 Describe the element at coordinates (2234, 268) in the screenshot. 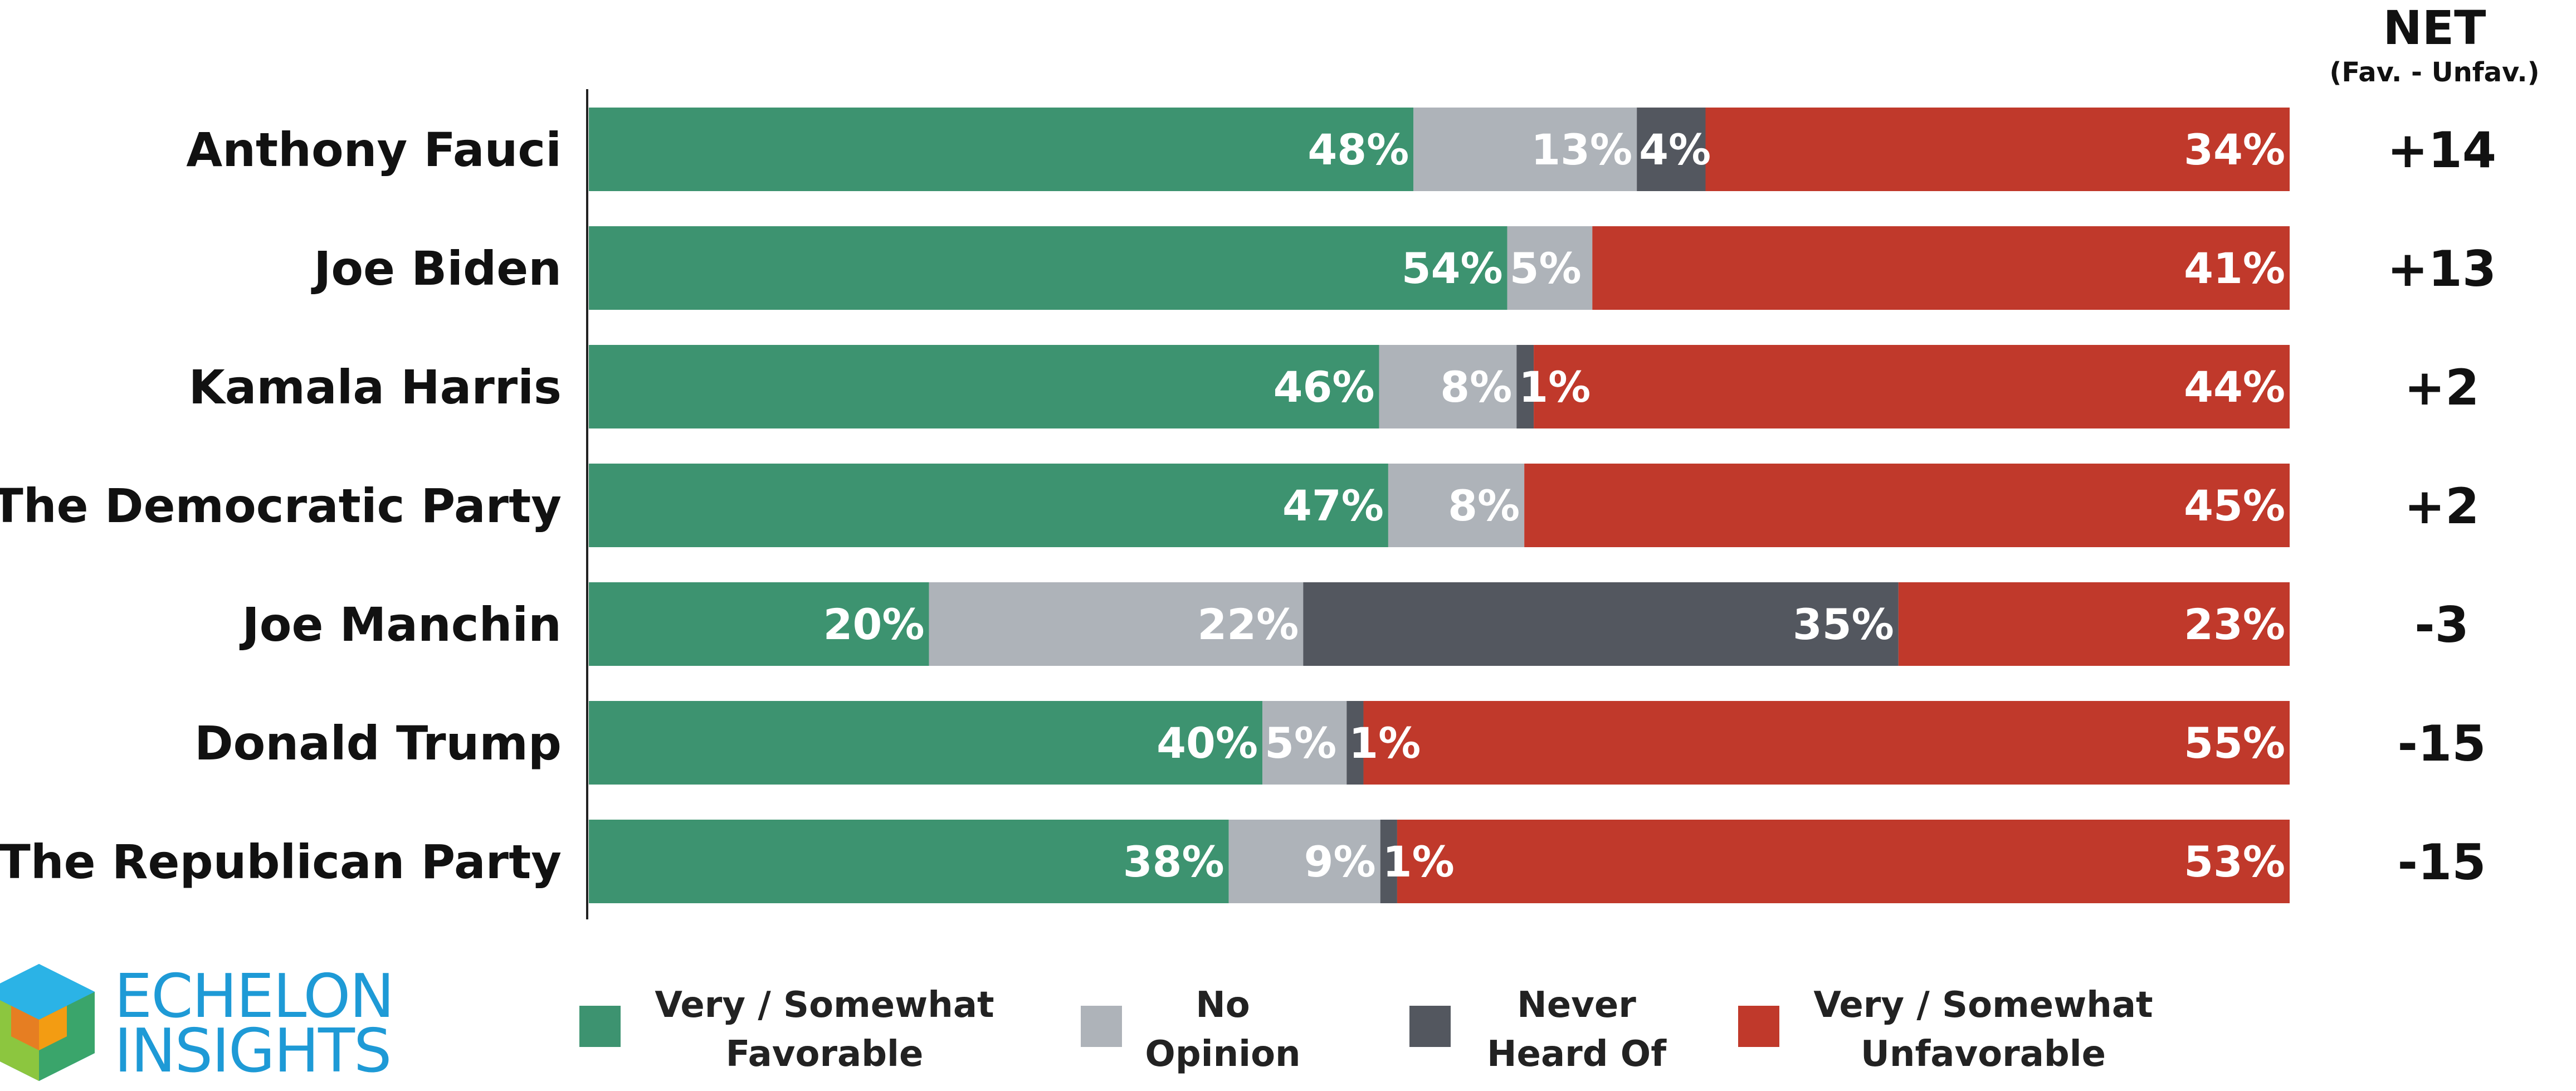

I see `value-label-very-somewhat-unfavorable-joe-biden: 41%` at that location.